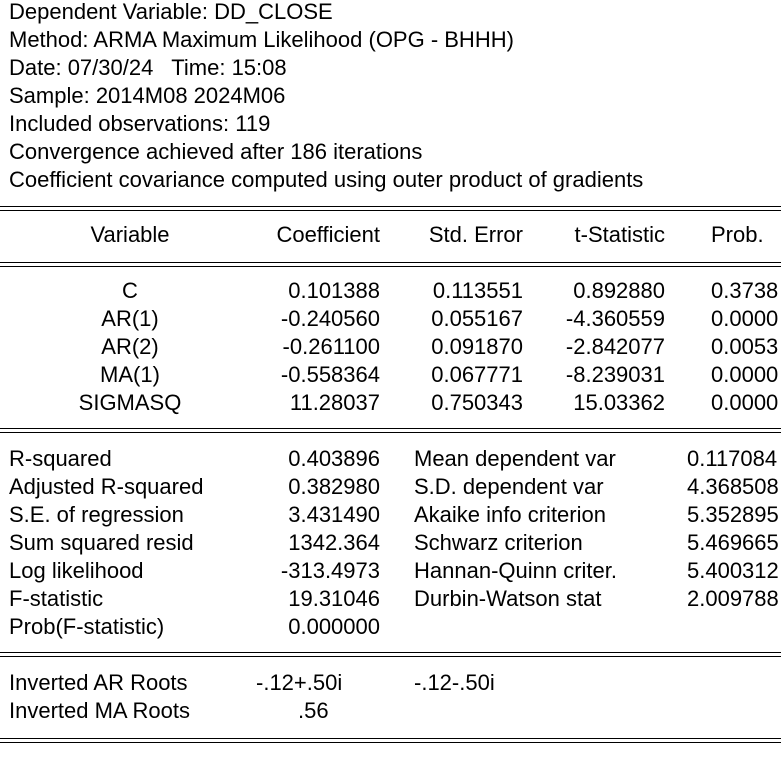  Describe the element at coordinates (106, 486) in the screenshot. I see `stat-label: Adjusted R-squared` at that location.